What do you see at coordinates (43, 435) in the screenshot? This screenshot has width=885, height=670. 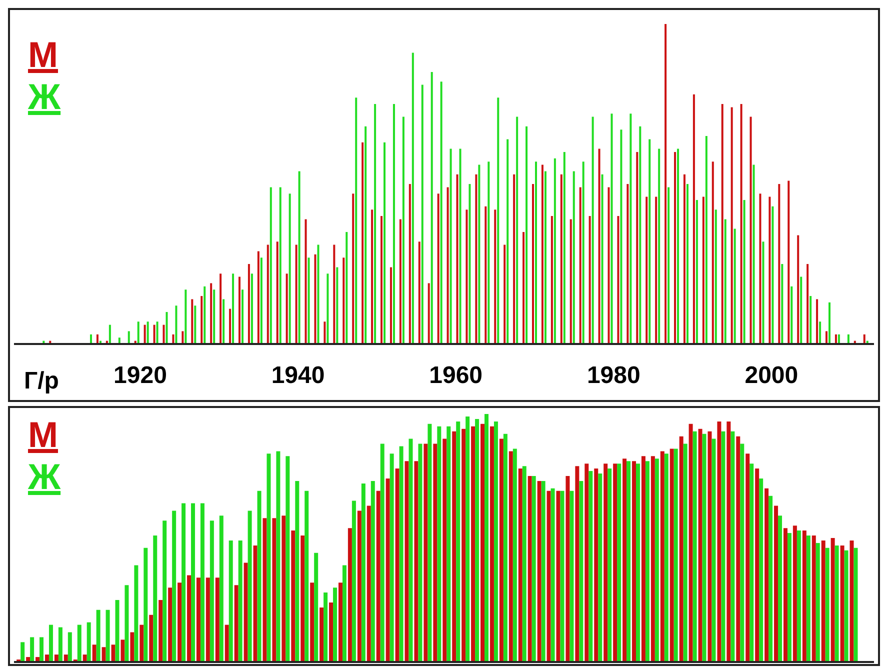 I see `text: М` at bounding box center [43, 435].